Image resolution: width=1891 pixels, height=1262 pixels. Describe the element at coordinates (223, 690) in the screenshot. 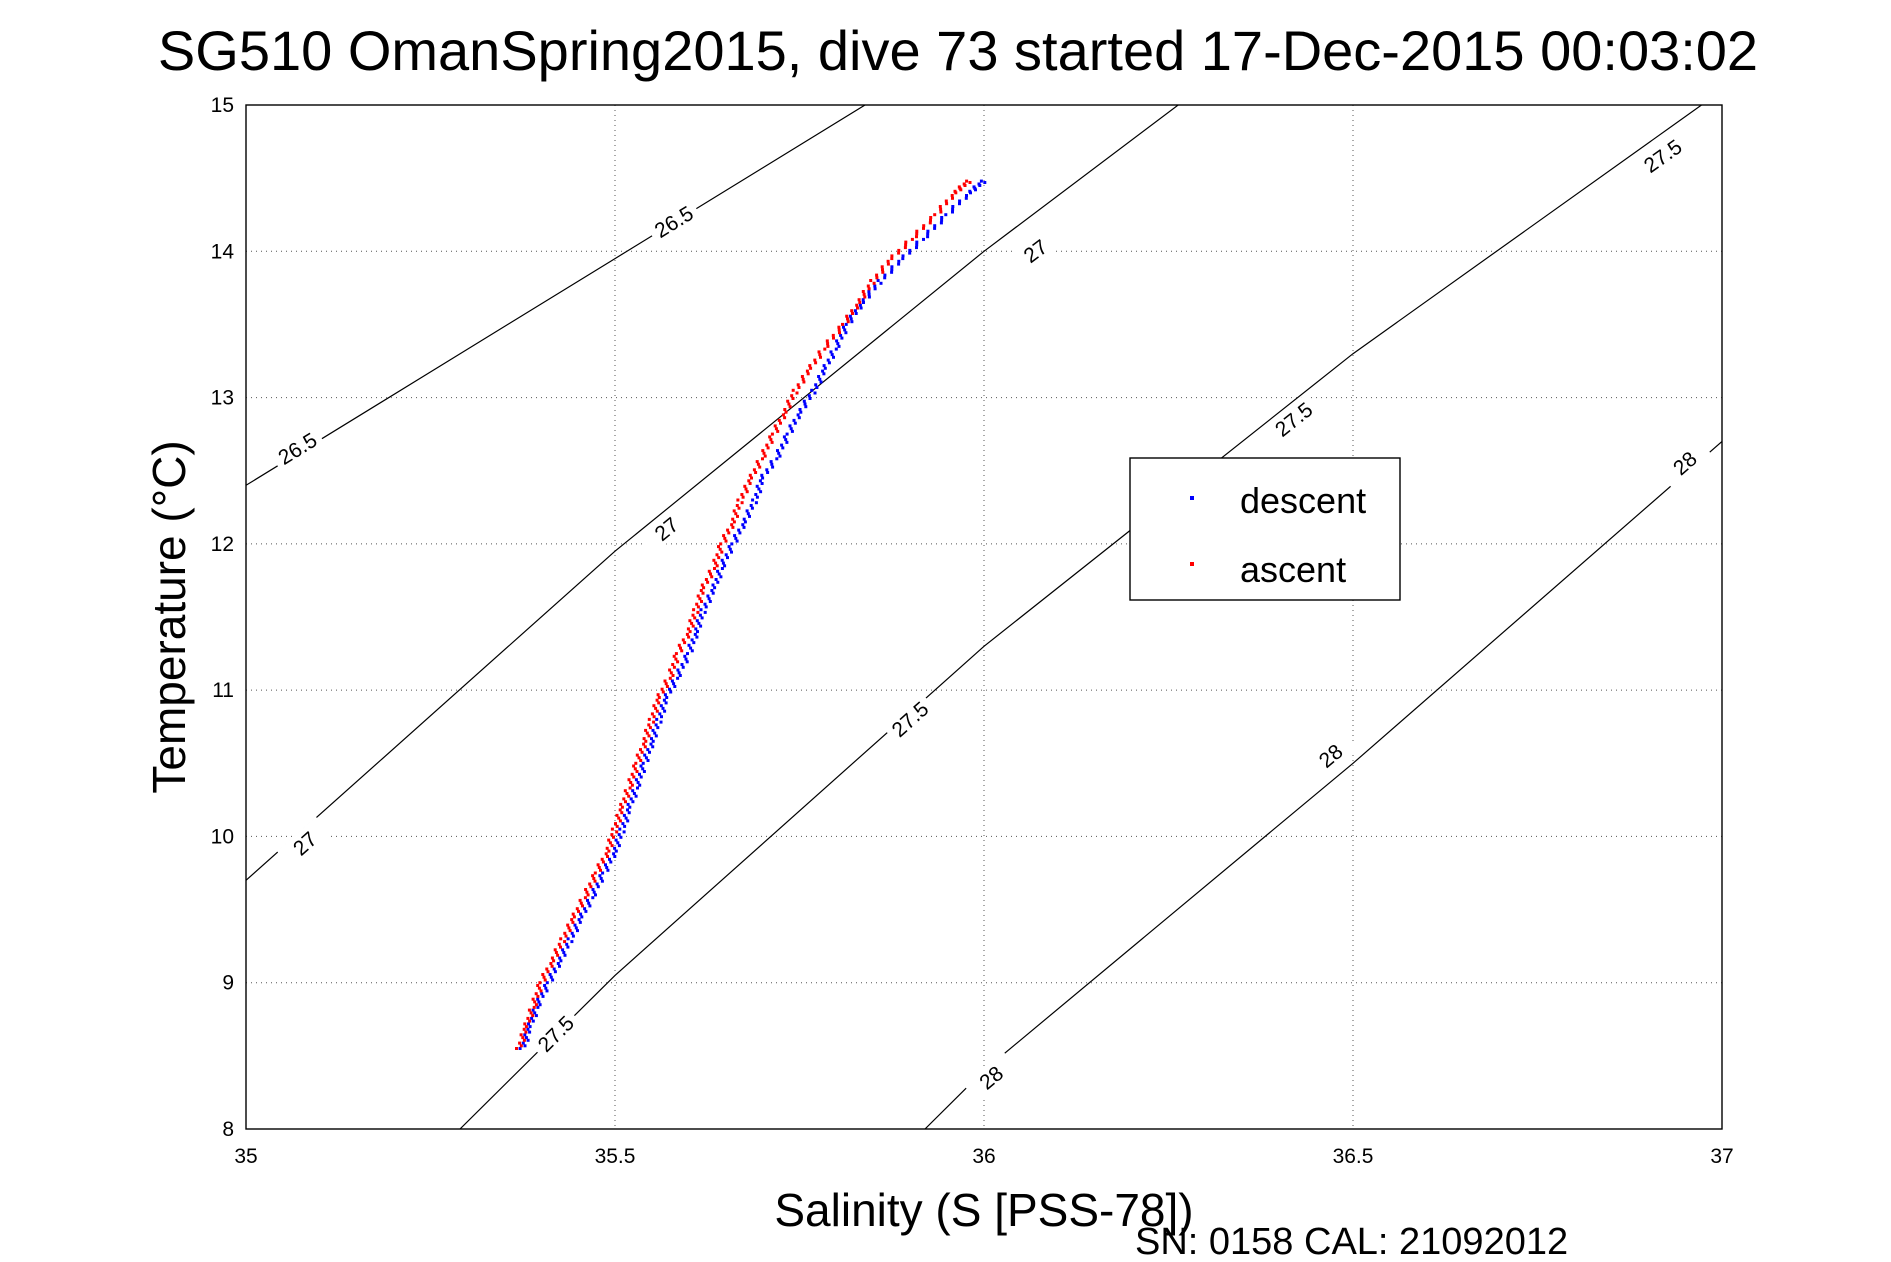

I see `y-tick-label: 11` at that location.